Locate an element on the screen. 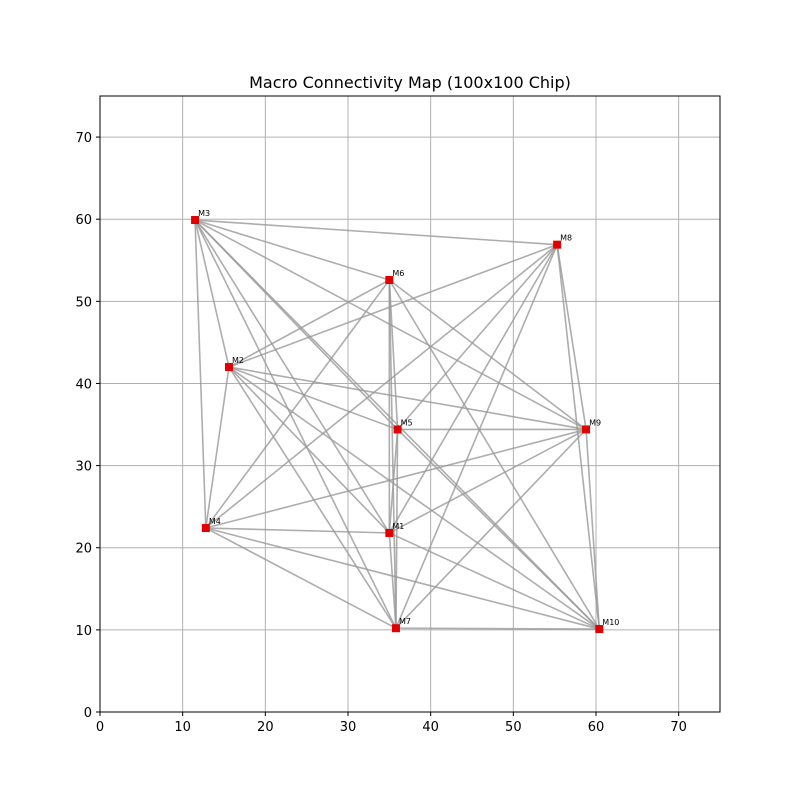 The image size is (800, 800). edge-m3-m1 is located at coordinates (292, 376).